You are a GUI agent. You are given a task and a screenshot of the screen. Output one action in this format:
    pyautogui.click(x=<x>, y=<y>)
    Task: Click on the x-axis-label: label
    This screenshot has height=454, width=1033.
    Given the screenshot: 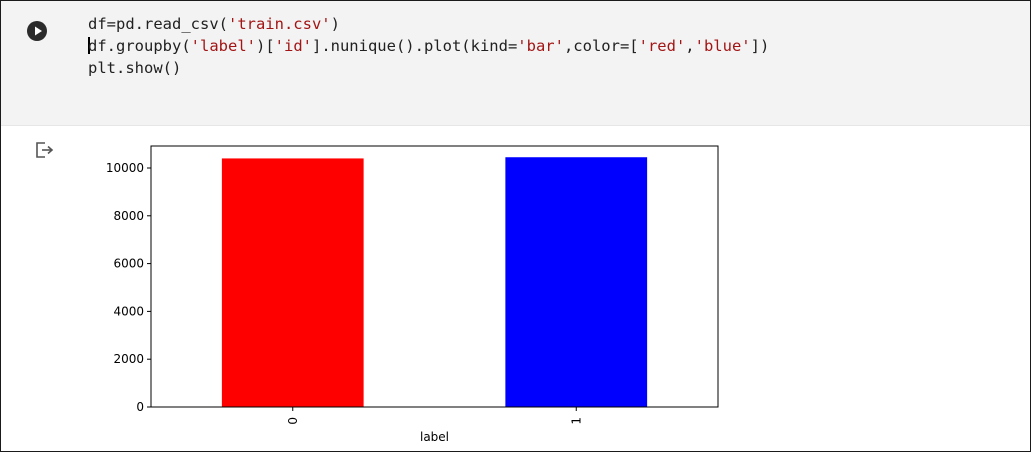 What is the action you would take?
    pyautogui.click(x=434, y=437)
    